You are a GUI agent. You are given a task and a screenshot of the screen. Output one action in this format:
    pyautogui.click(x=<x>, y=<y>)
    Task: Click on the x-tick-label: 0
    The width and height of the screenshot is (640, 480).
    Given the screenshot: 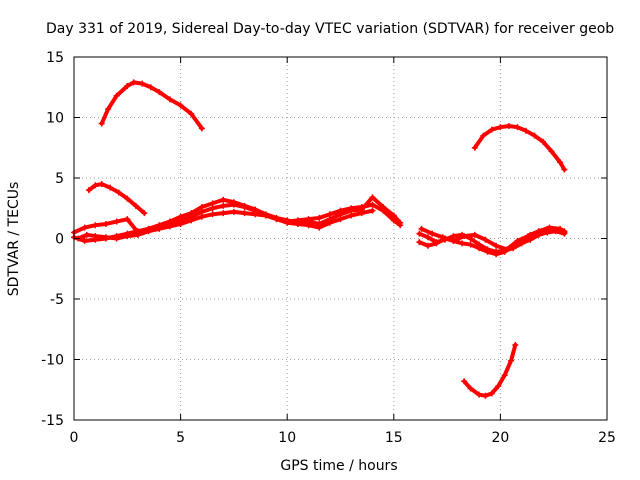 What is the action you would take?
    pyautogui.click(x=74, y=438)
    